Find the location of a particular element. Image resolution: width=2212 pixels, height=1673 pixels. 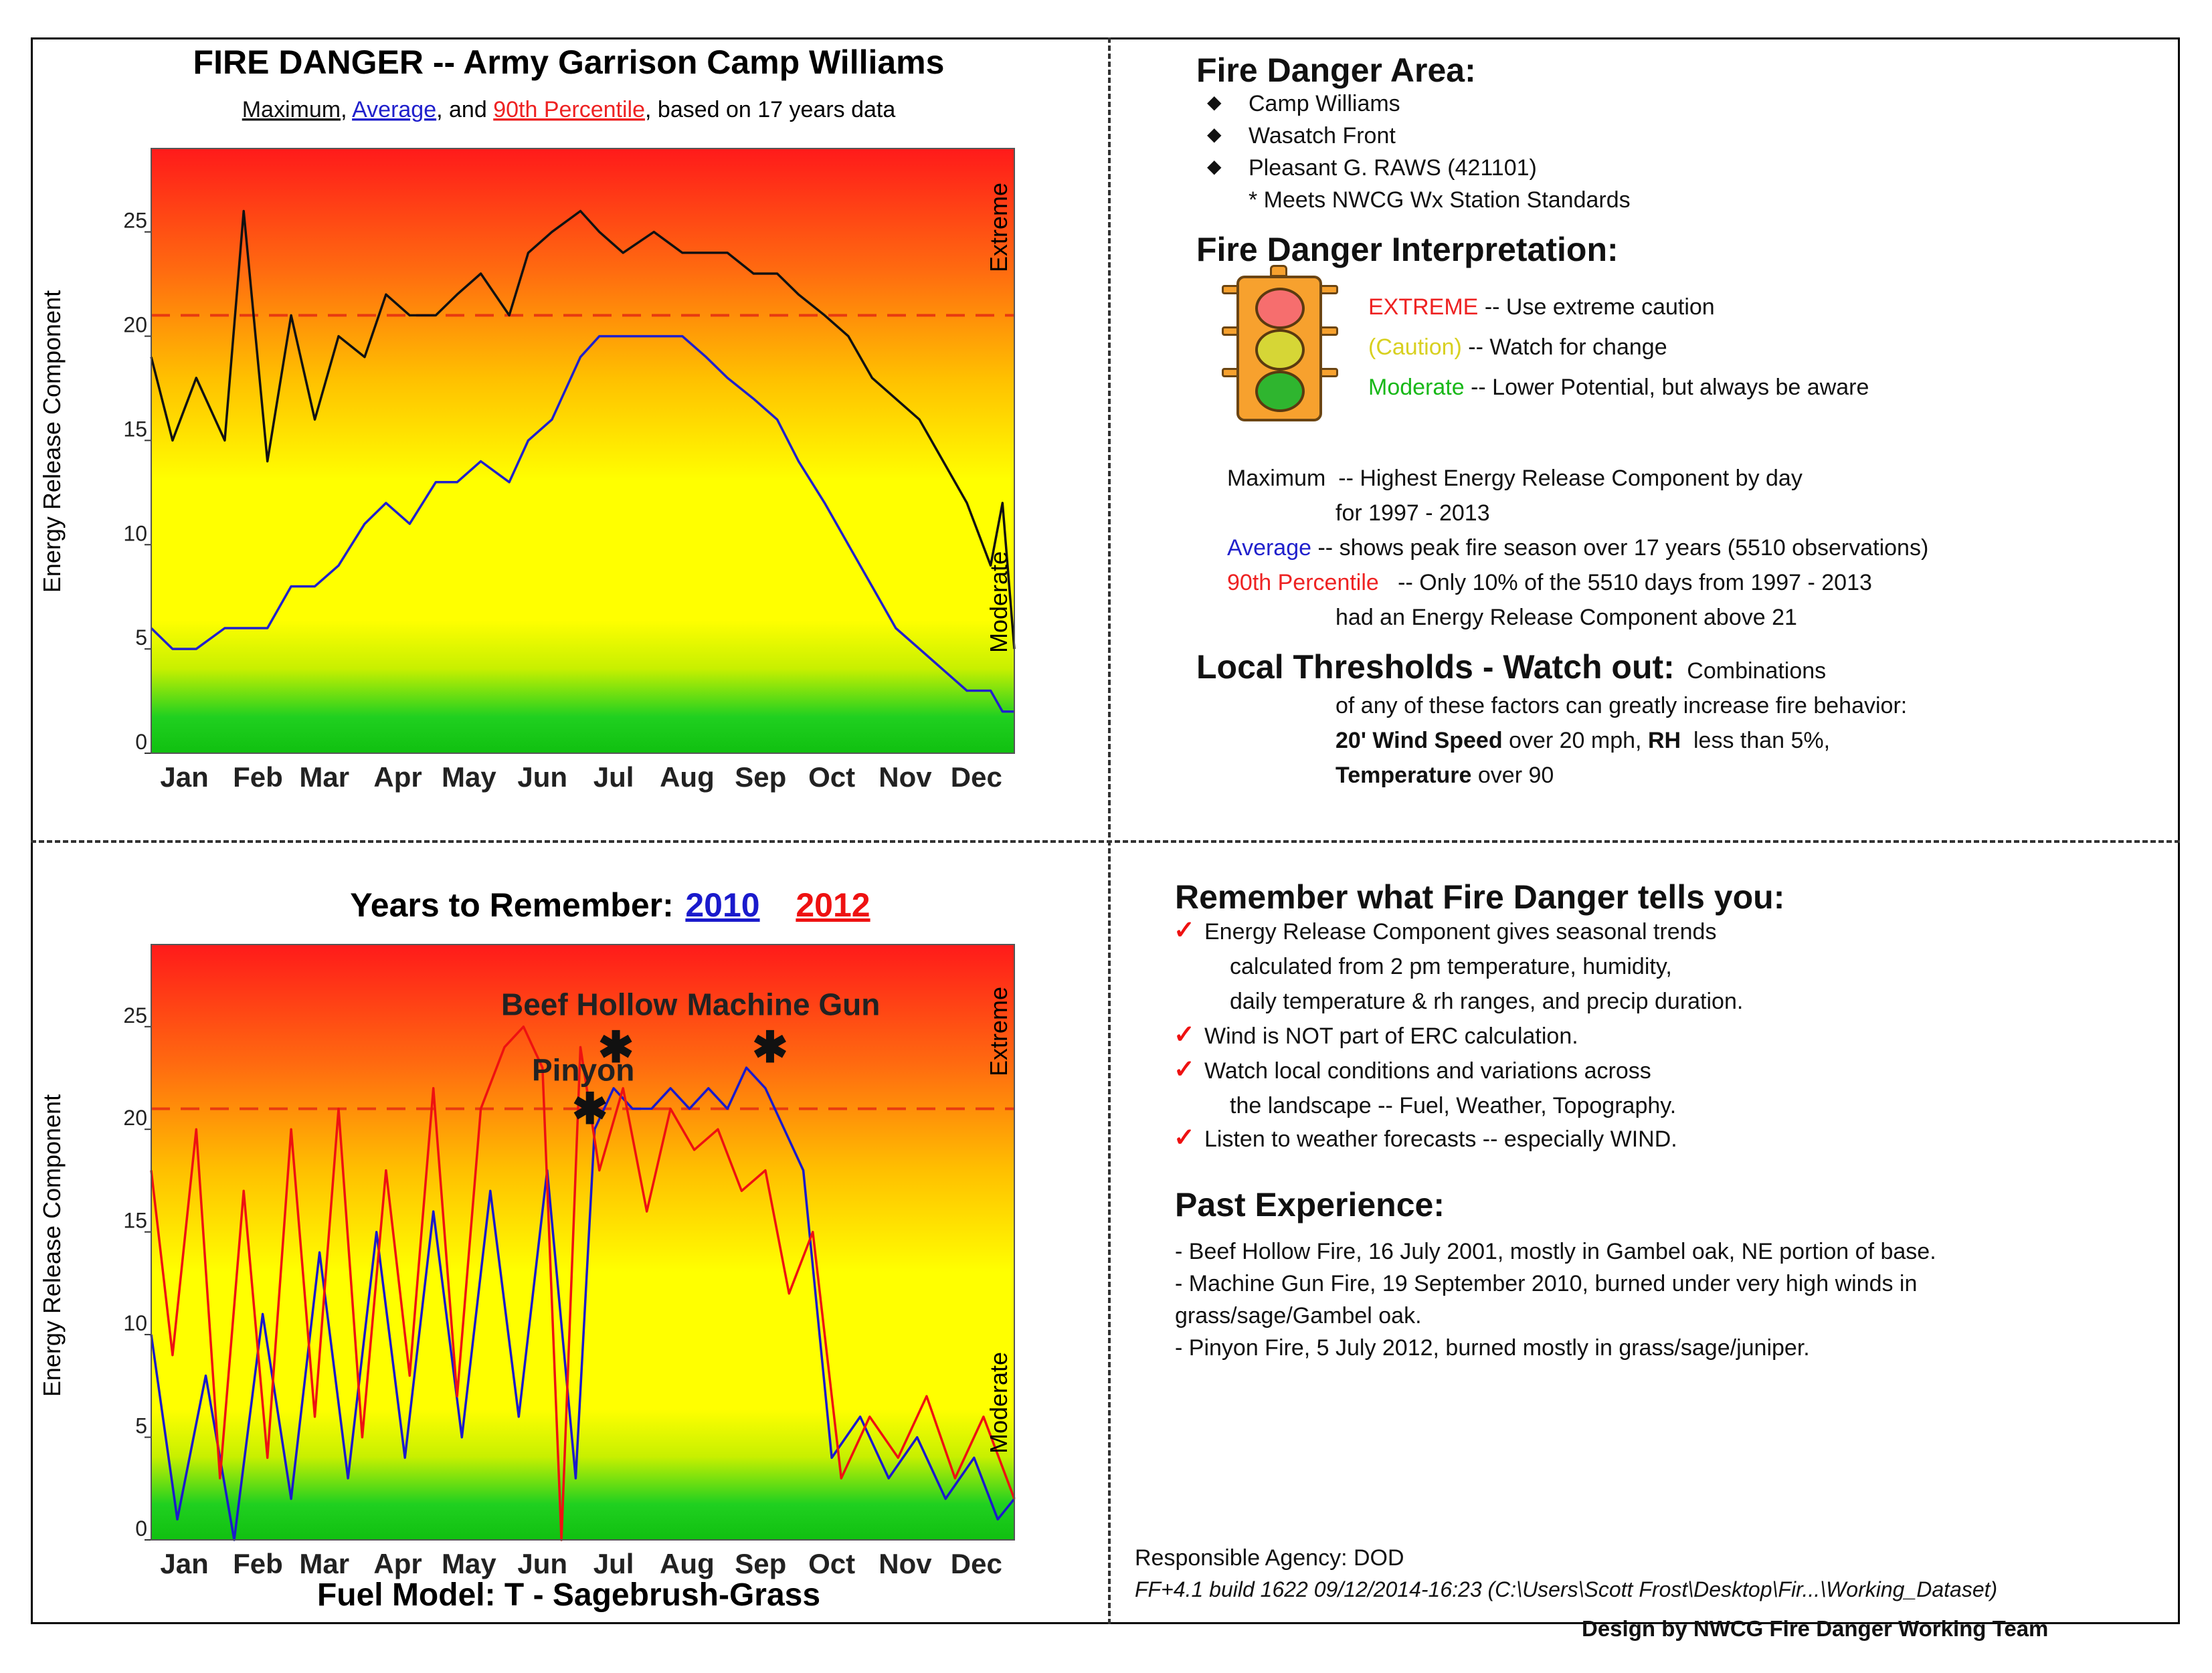

subtitle-p90: 90th Percentile is located at coordinates (569, 109).